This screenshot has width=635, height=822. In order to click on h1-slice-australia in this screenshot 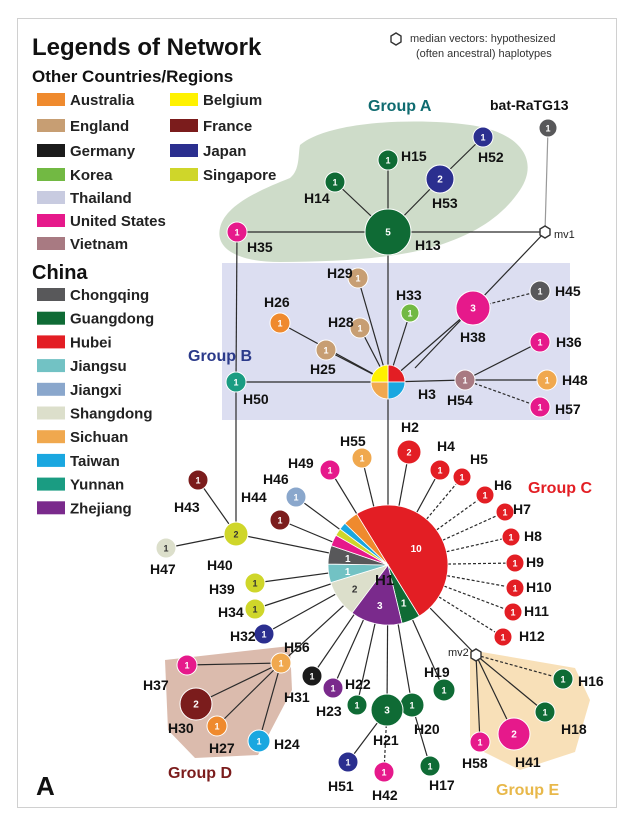, I will do `click(366, 539)`.